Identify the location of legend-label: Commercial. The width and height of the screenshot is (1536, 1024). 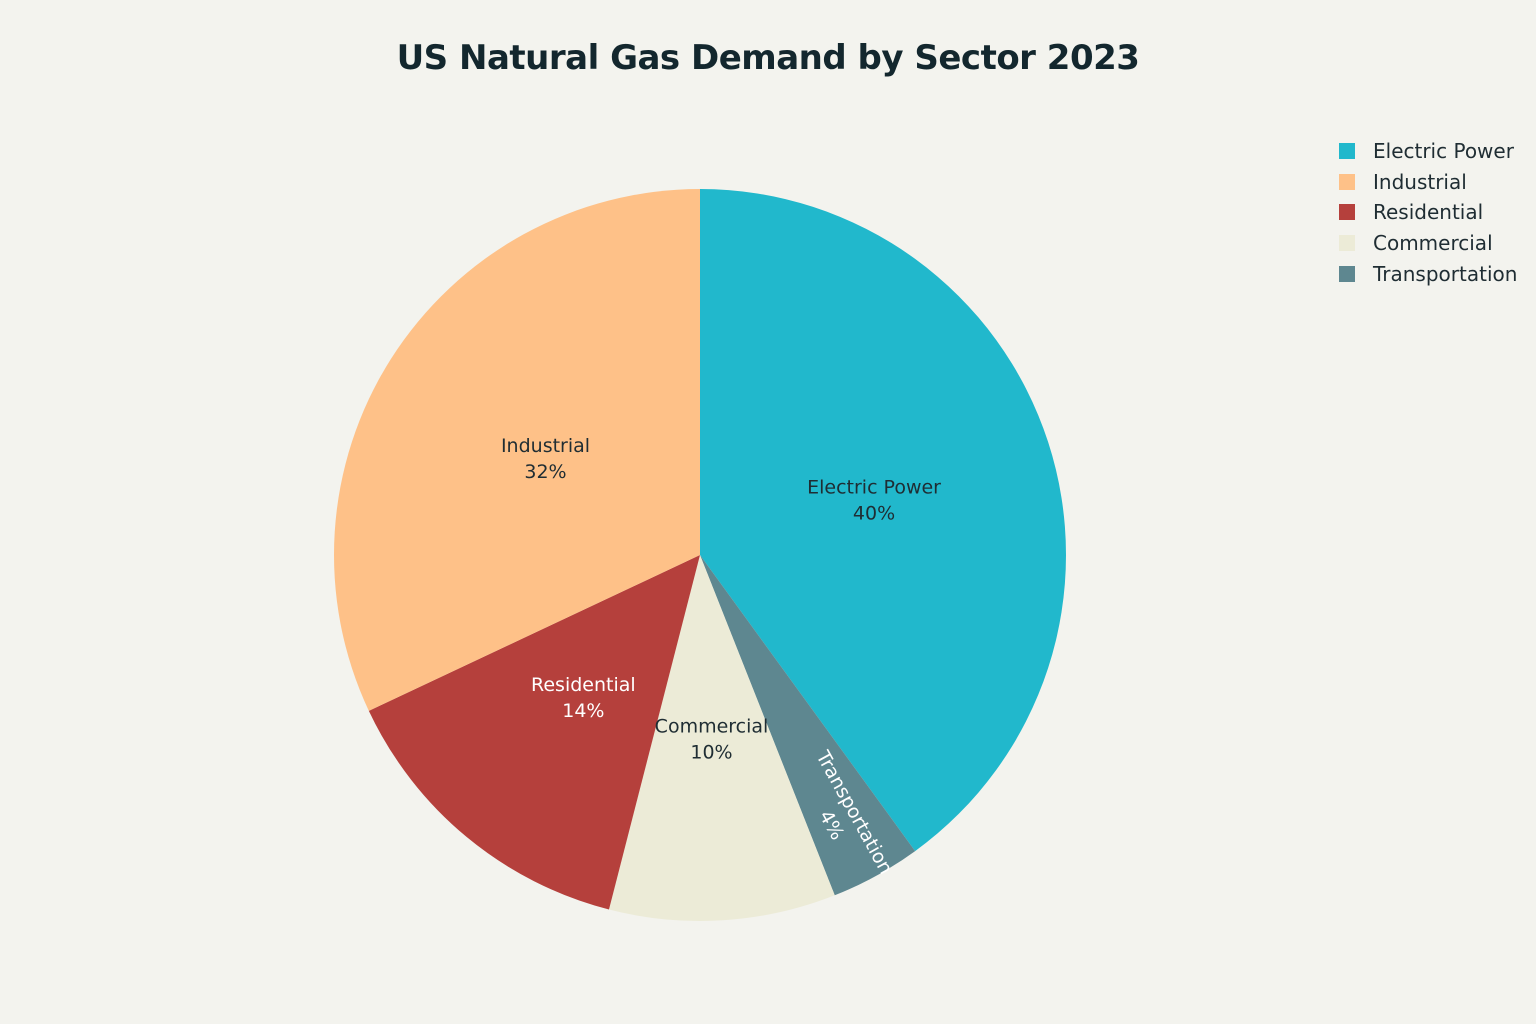
(1433, 243).